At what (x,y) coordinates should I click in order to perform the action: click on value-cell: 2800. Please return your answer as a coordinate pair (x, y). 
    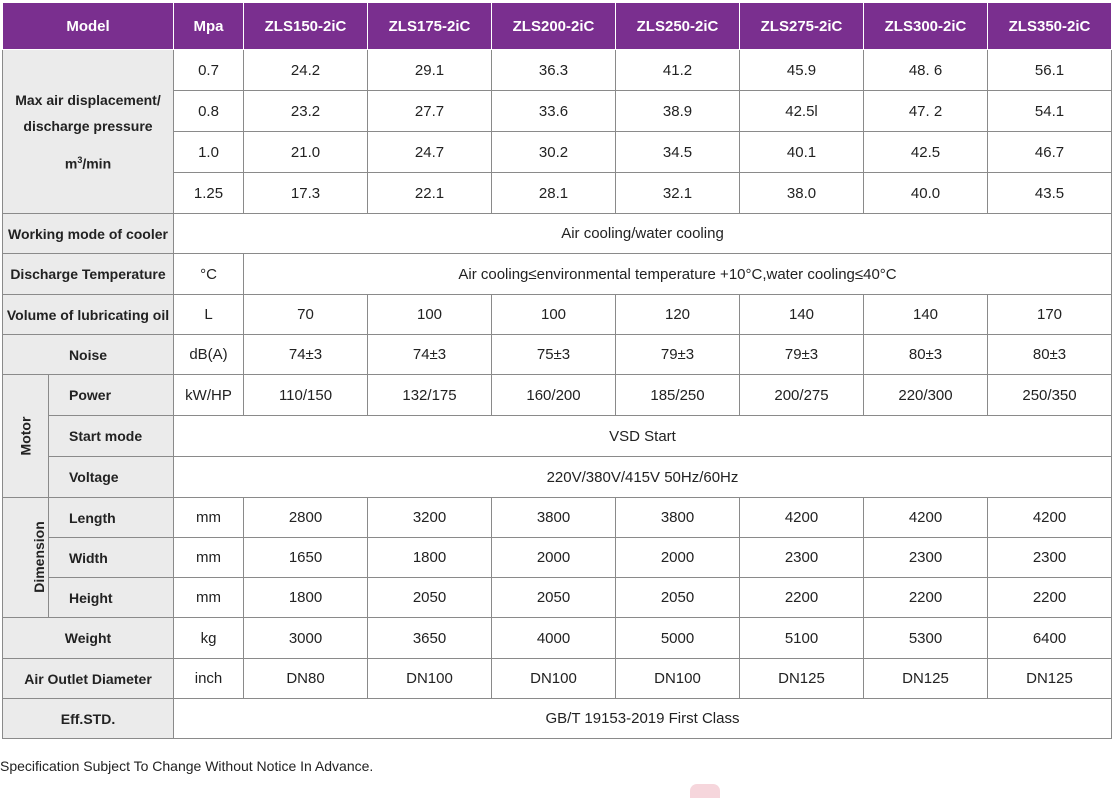
    Looking at the image, I should click on (305, 517).